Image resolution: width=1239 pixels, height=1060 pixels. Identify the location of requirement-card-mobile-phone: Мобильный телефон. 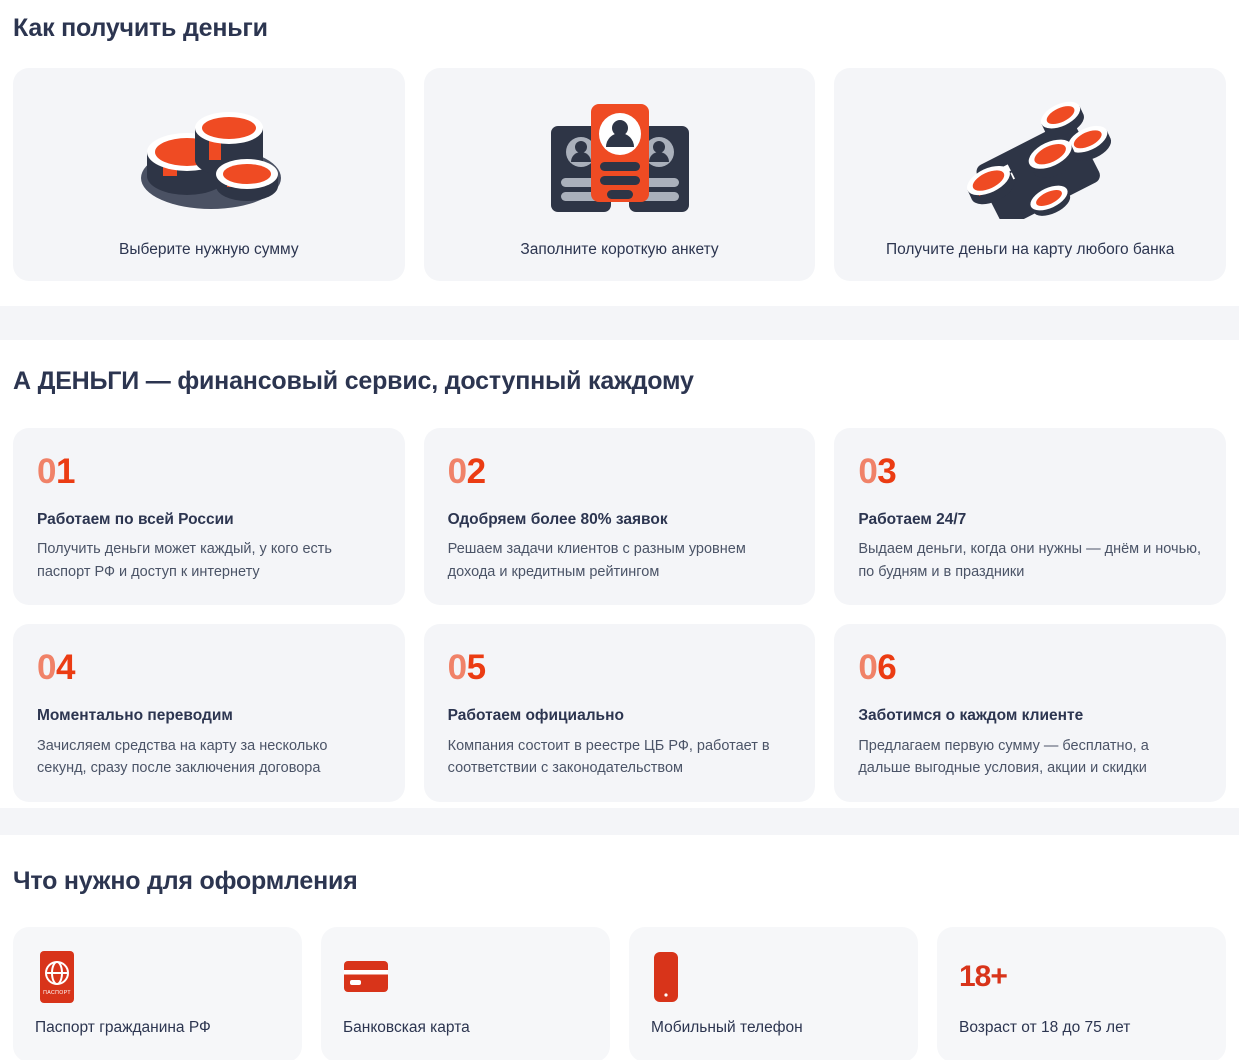
(773, 993).